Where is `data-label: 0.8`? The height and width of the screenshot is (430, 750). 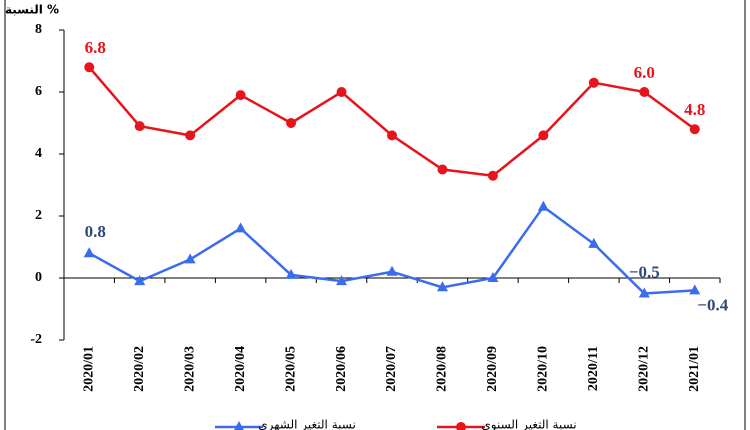 data-label: 0.8 is located at coordinates (95, 231).